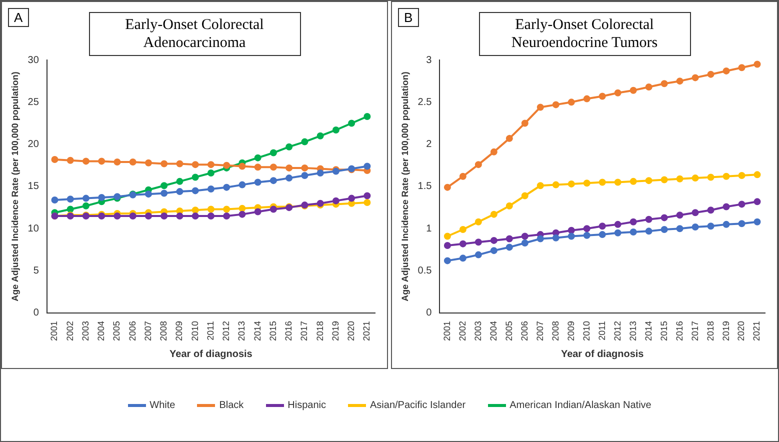  I want to click on y-tick-label: 10, so click(34, 228).